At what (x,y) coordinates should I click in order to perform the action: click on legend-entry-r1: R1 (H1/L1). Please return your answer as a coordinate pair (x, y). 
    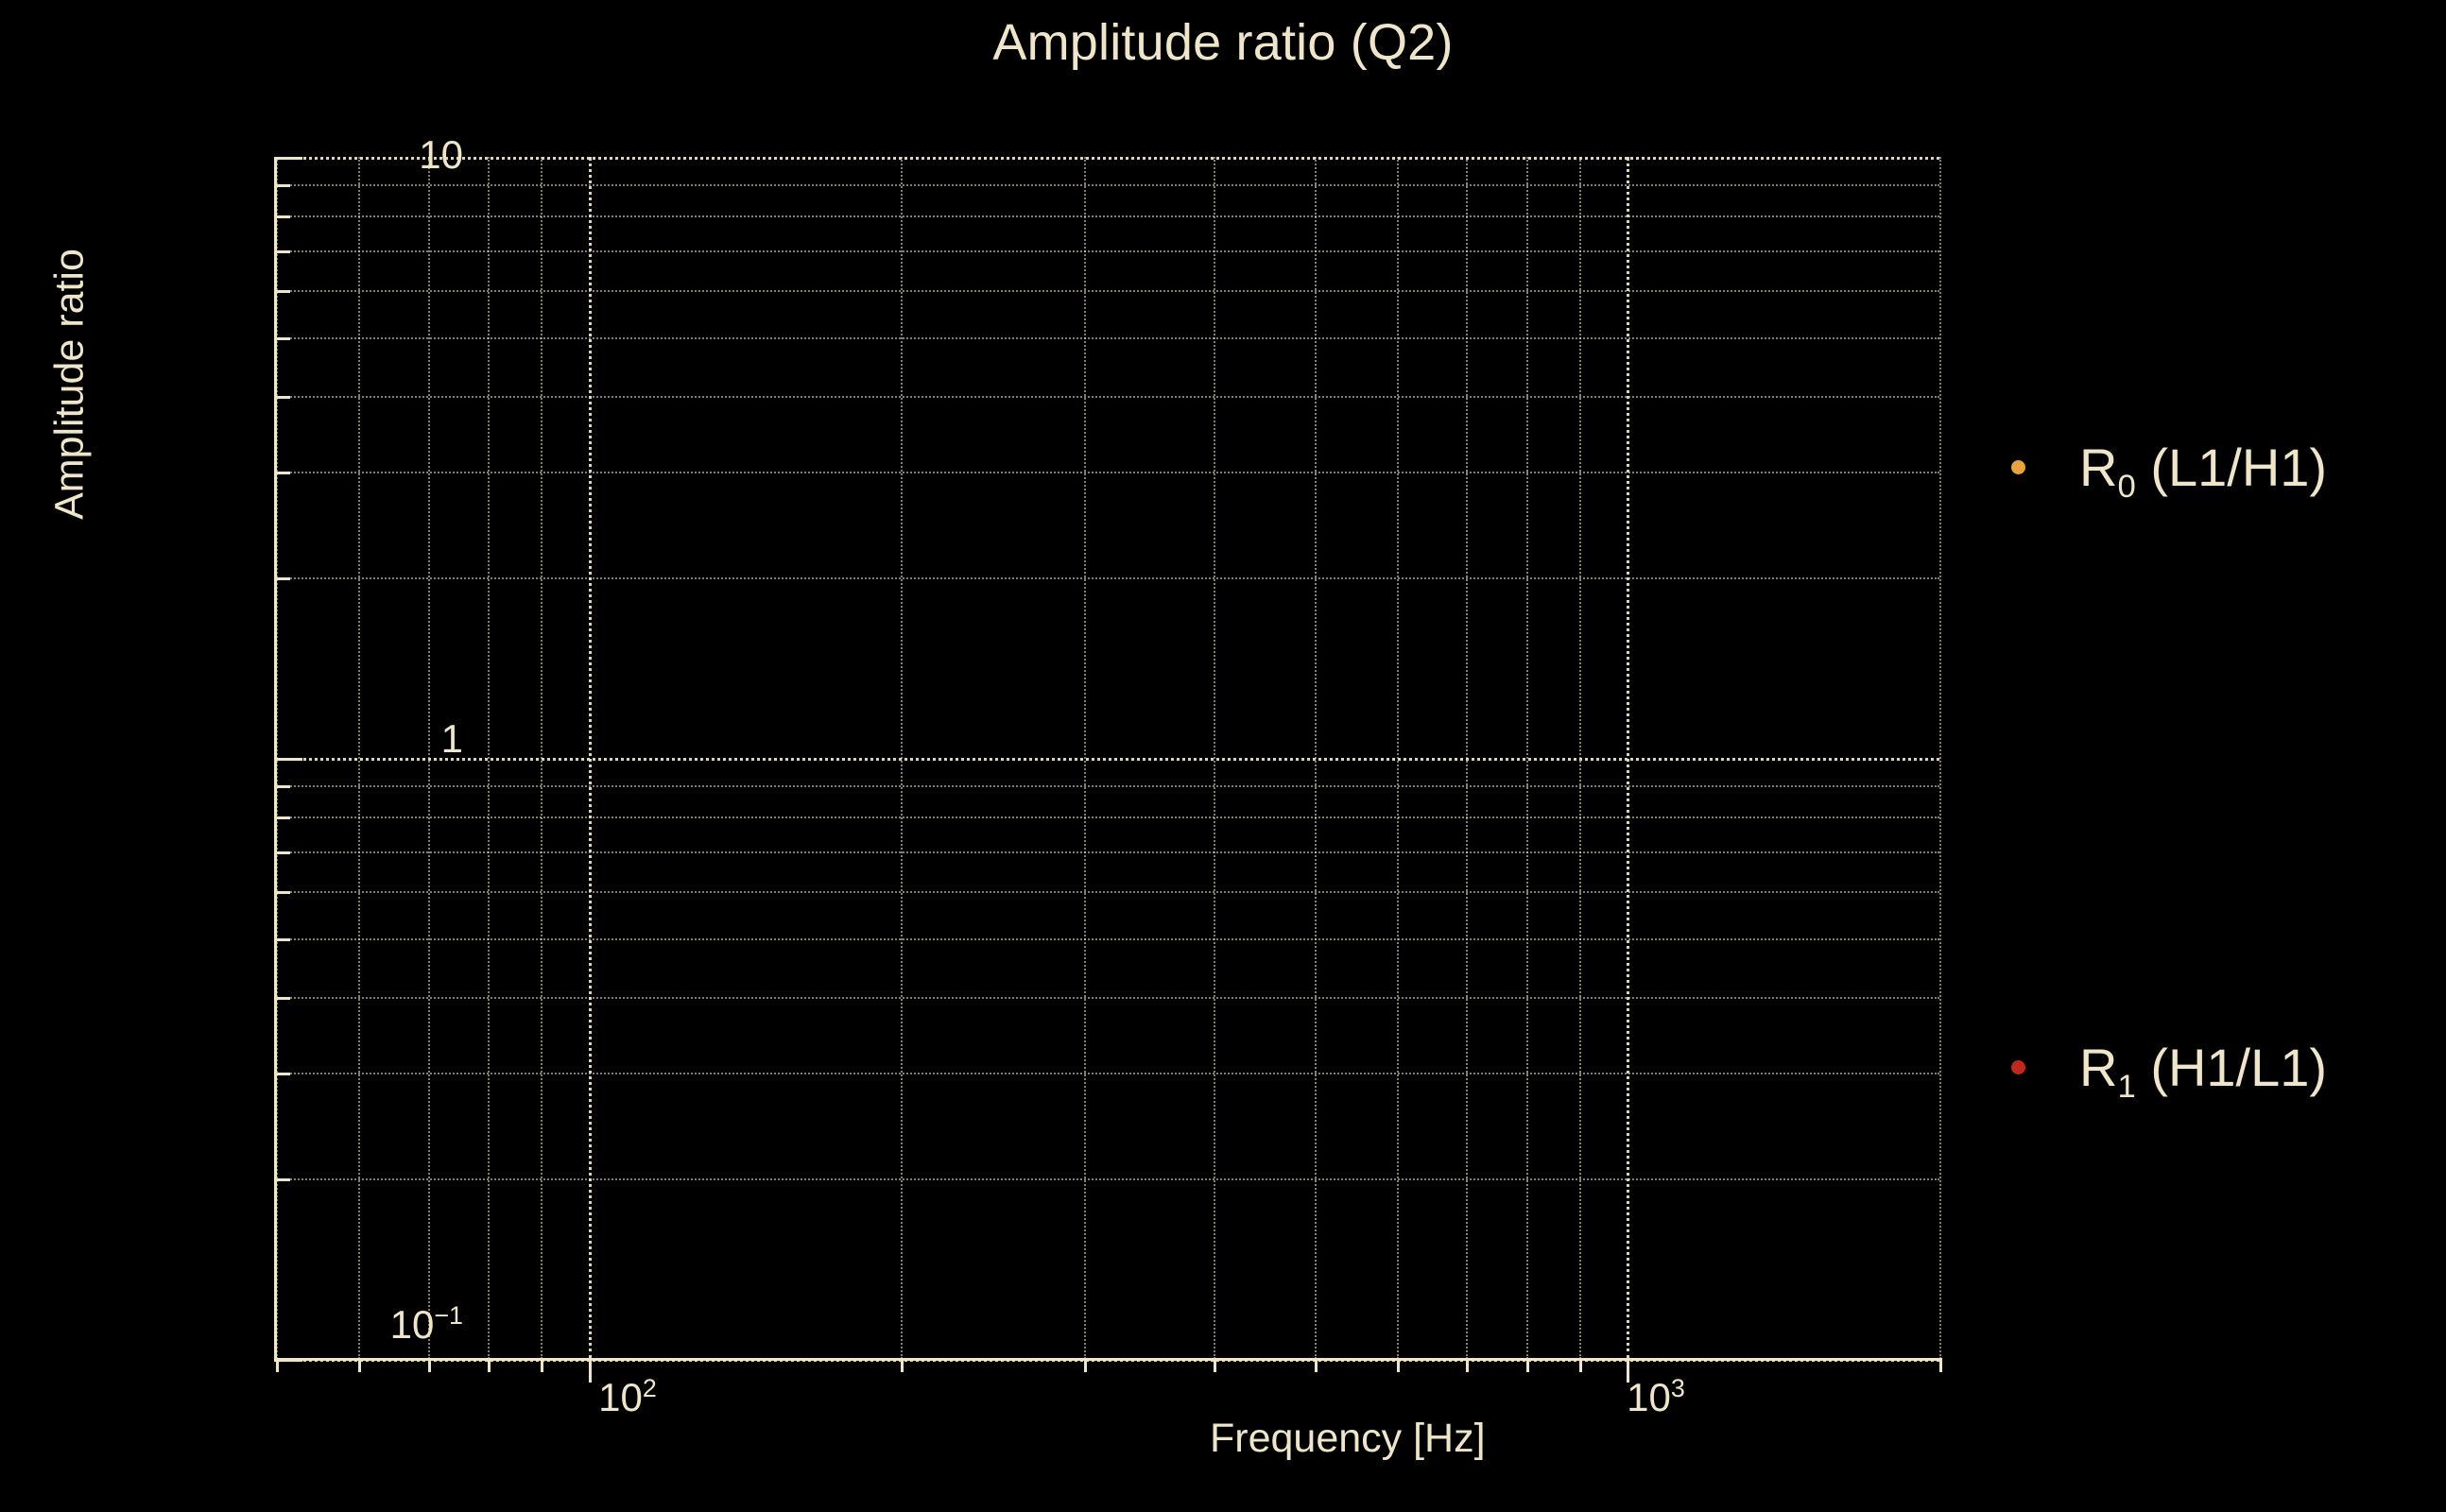
    Looking at the image, I should click on (2169, 1070).